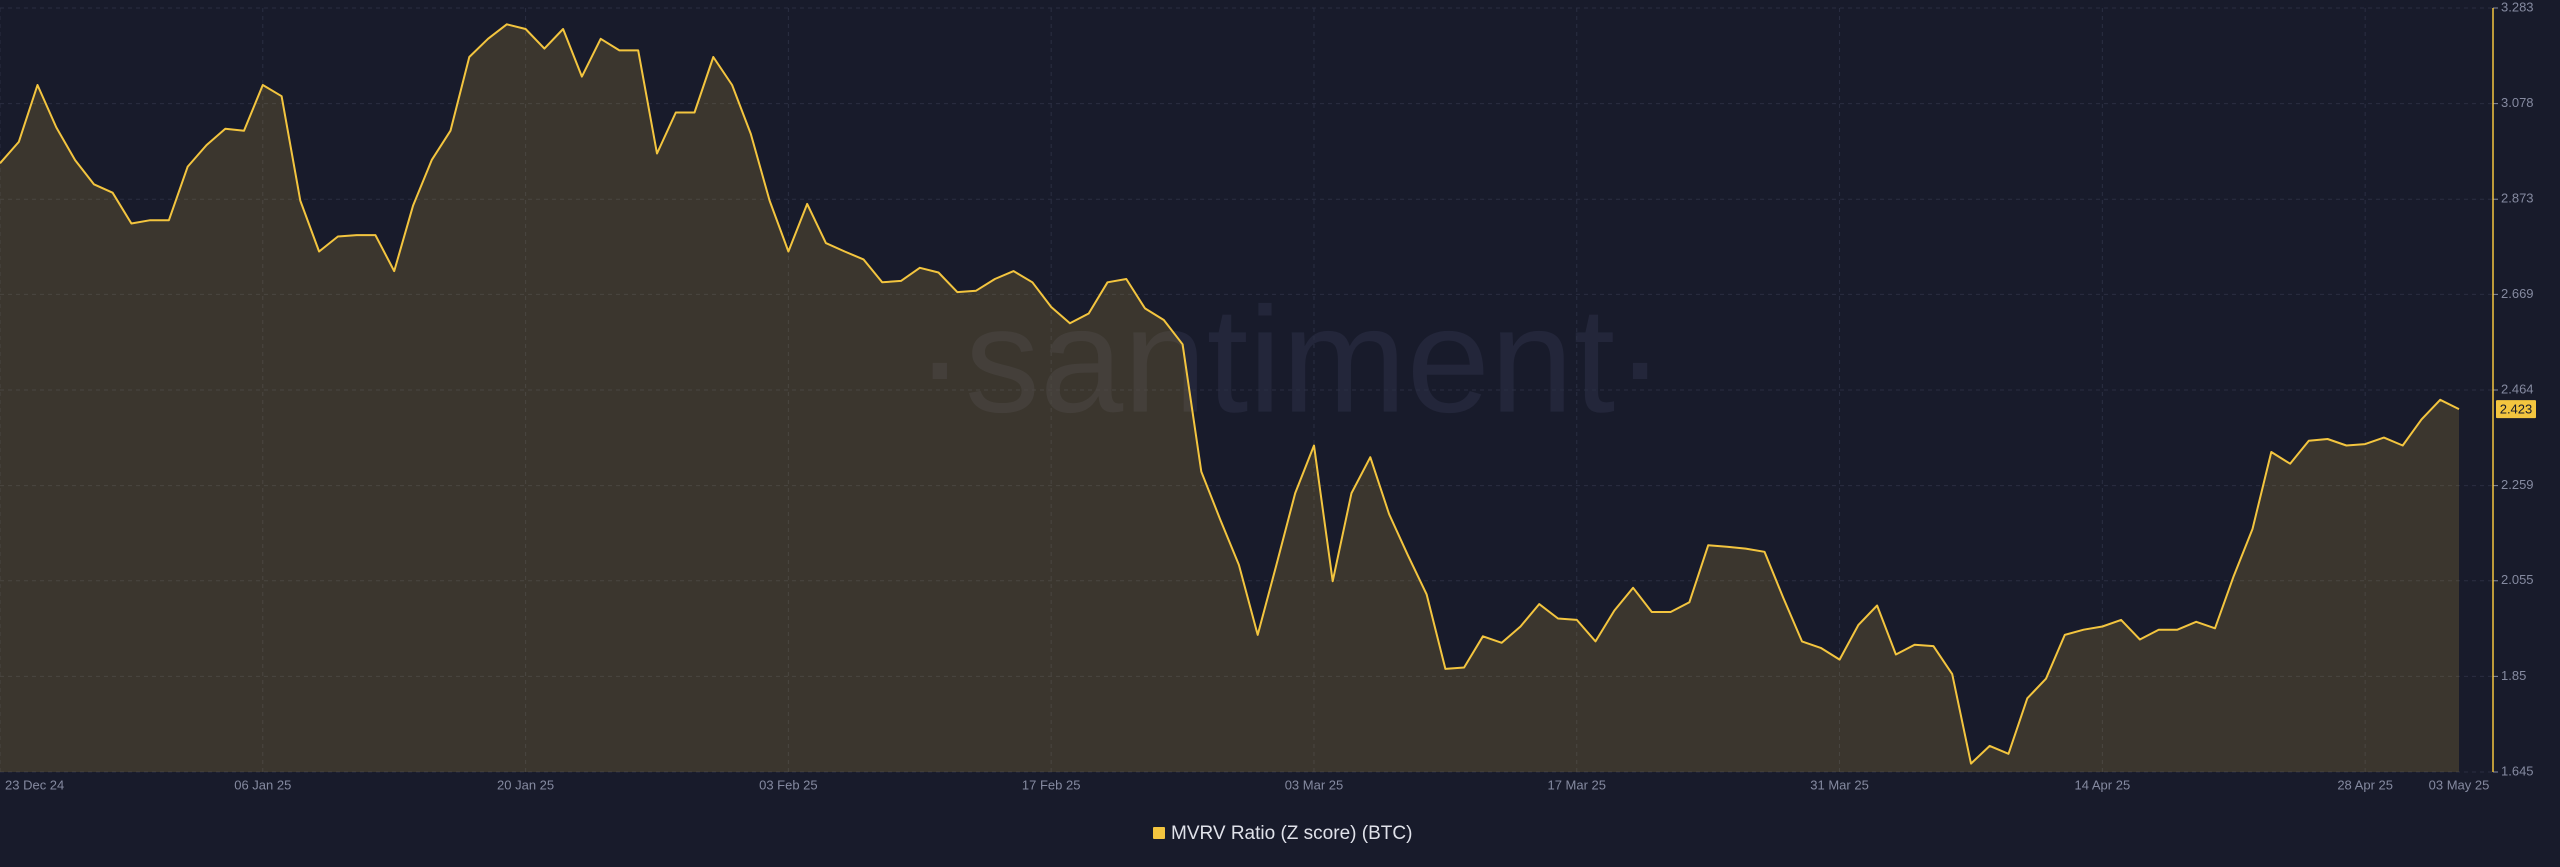  Describe the element at coordinates (1051, 784) in the screenshot. I see `x-tick-label: 17 Feb 25` at that location.